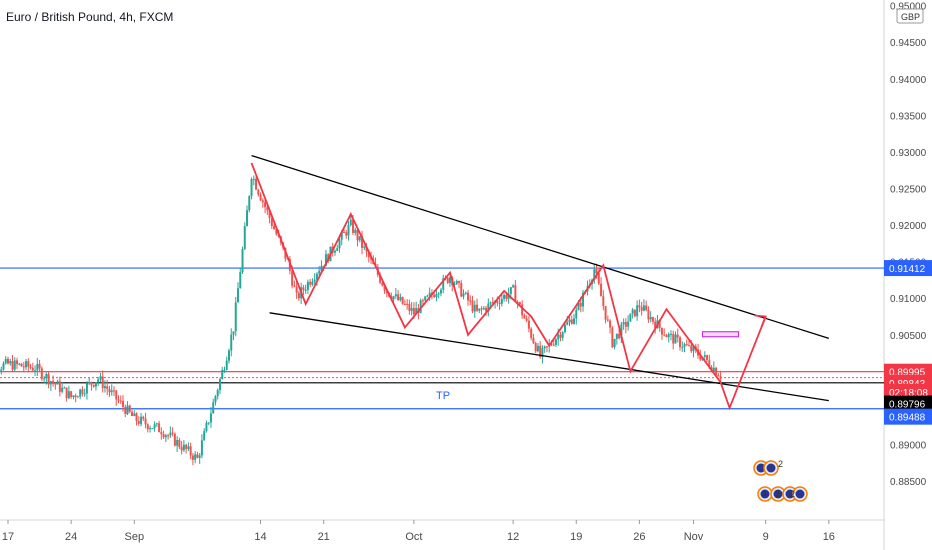  What do you see at coordinates (442, 531) in the screenshot?
I see `time-axis: 17 24 Sep 14 21 Oct 12 19 26 Nov 9 16` at bounding box center [442, 531].